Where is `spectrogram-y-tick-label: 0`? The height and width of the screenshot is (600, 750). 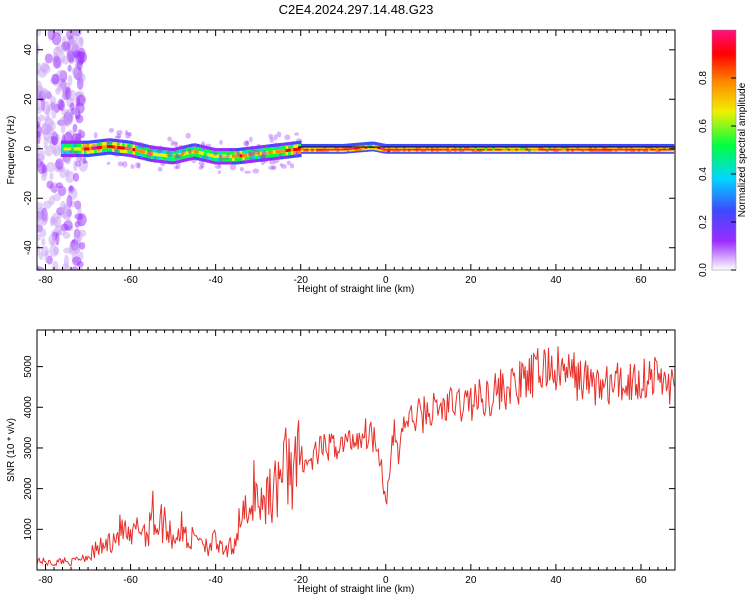
spectrogram-y-tick-label: 0 is located at coordinates (28, 149).